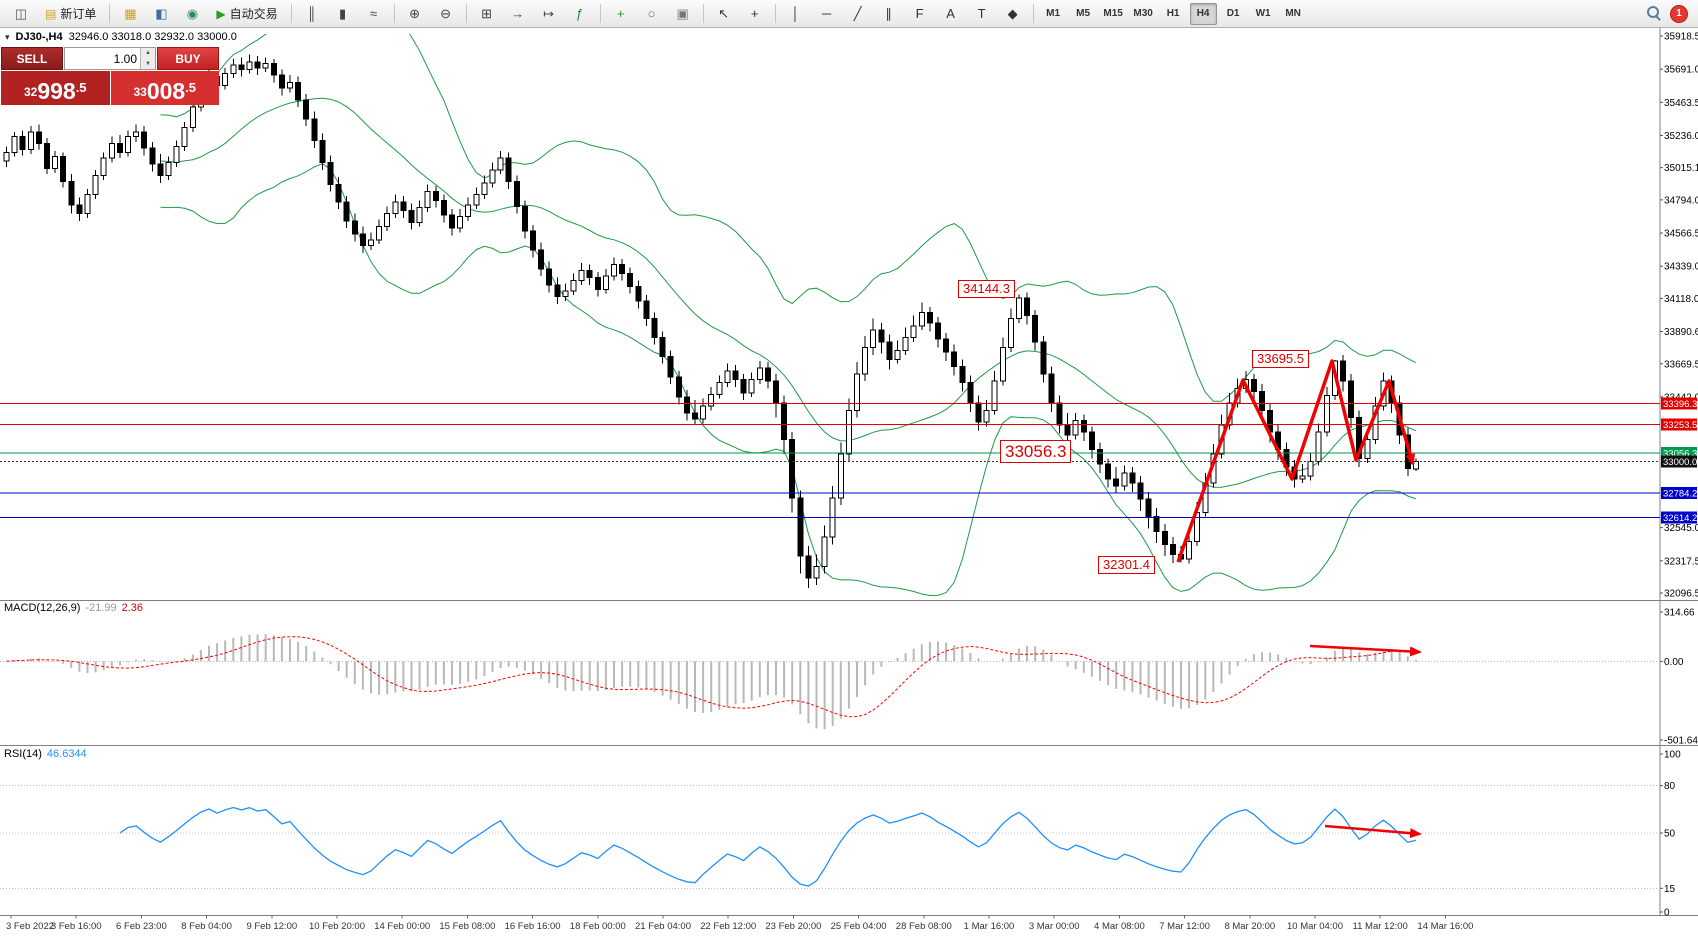 The width and height of the screenshot is (1698, 949). I want to click on svg-text: 34566.5, so click(1681, 234).